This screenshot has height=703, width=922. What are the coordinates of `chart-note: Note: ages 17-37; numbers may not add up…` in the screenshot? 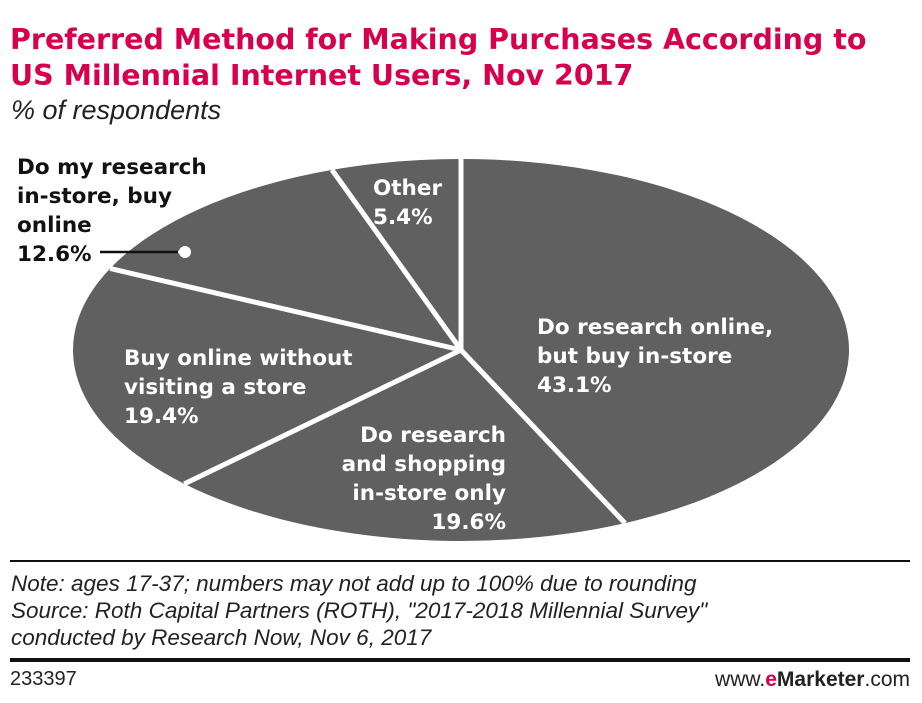 It's located at (463, 610).